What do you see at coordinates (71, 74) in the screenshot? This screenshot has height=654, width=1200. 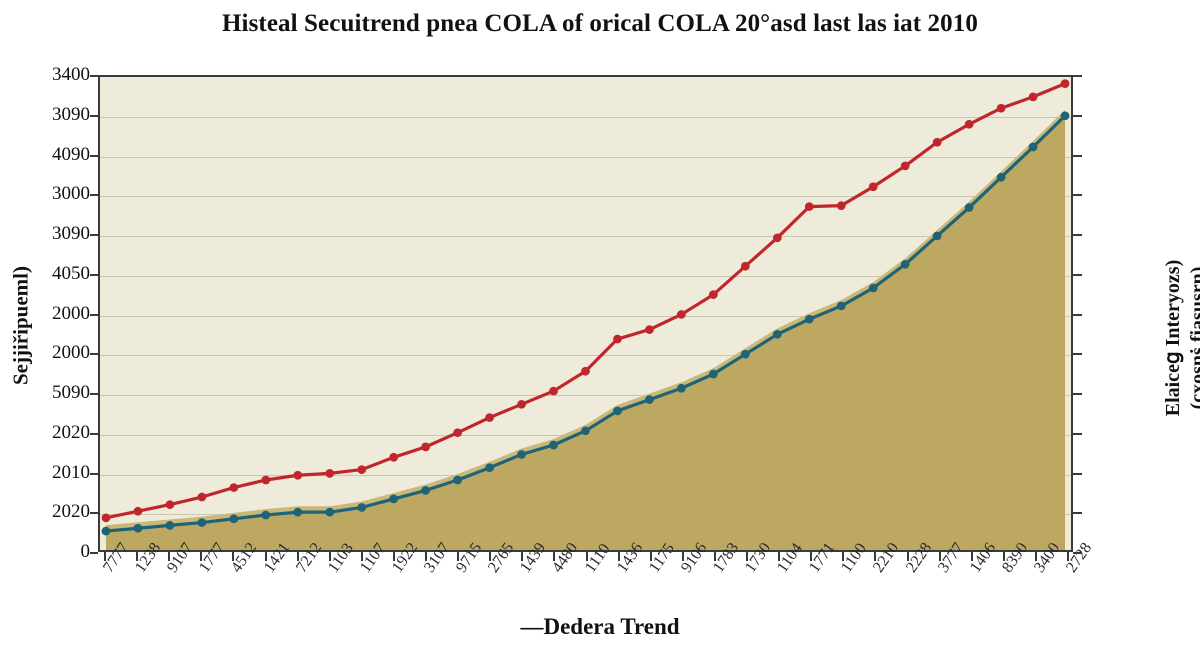 I see `y-axis-tick-label: 3400` at bounding box center [71, 74].